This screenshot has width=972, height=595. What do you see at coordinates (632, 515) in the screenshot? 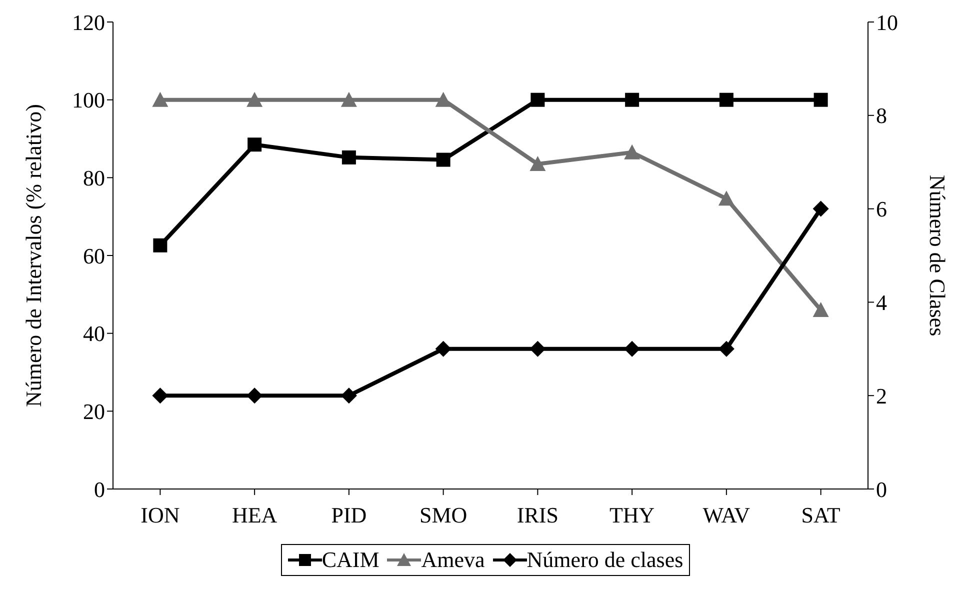
I see `x-tick-label: THY` at bounding box center [632, 515].